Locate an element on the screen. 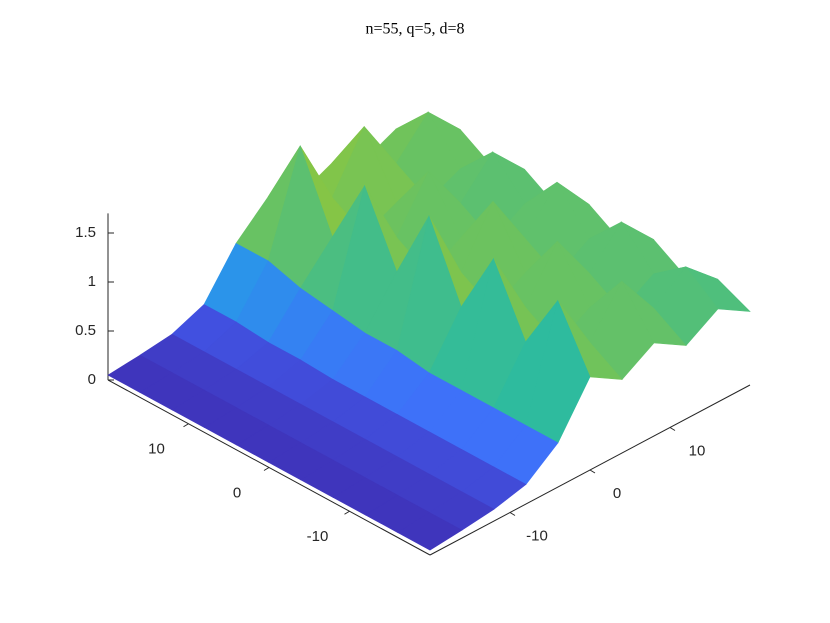  x-tick-label: -10 is located at coordinates (537, 535).